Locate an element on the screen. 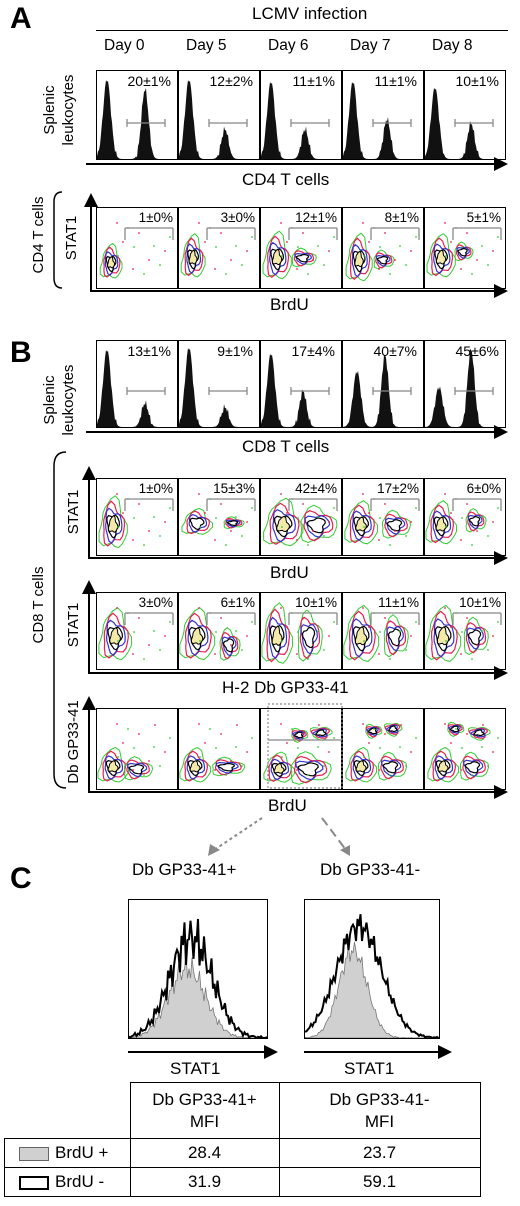 Image resolution: width=520 pixels, height=1206 pixels. contour-plot: 5±1% is located at coordinates (465, 248).